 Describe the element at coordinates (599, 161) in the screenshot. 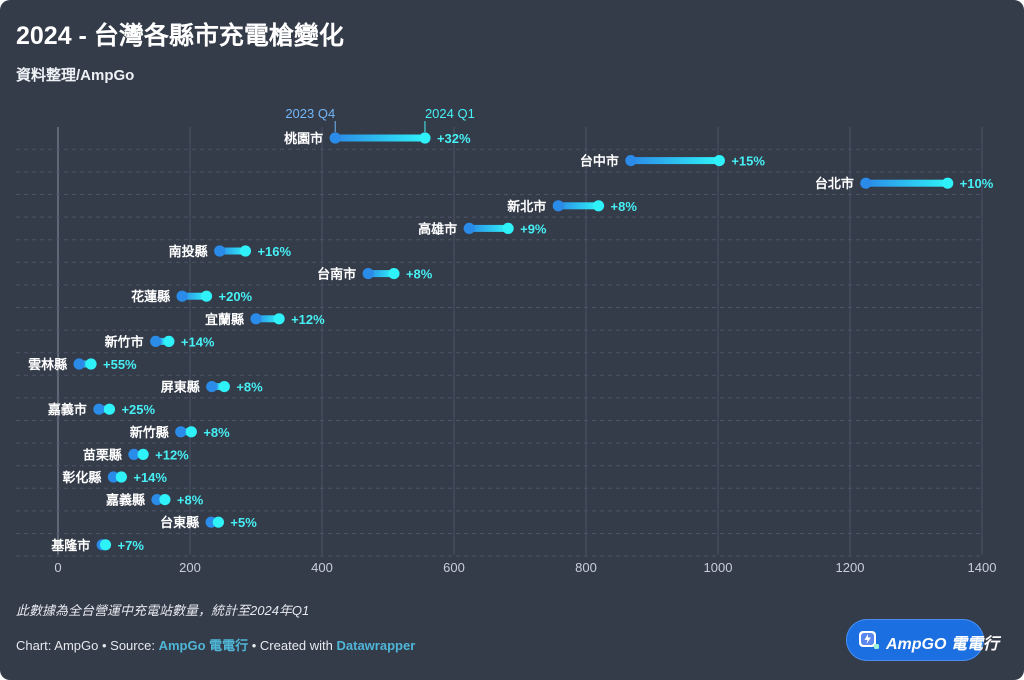

I see `row-label: 台中市` at that location.